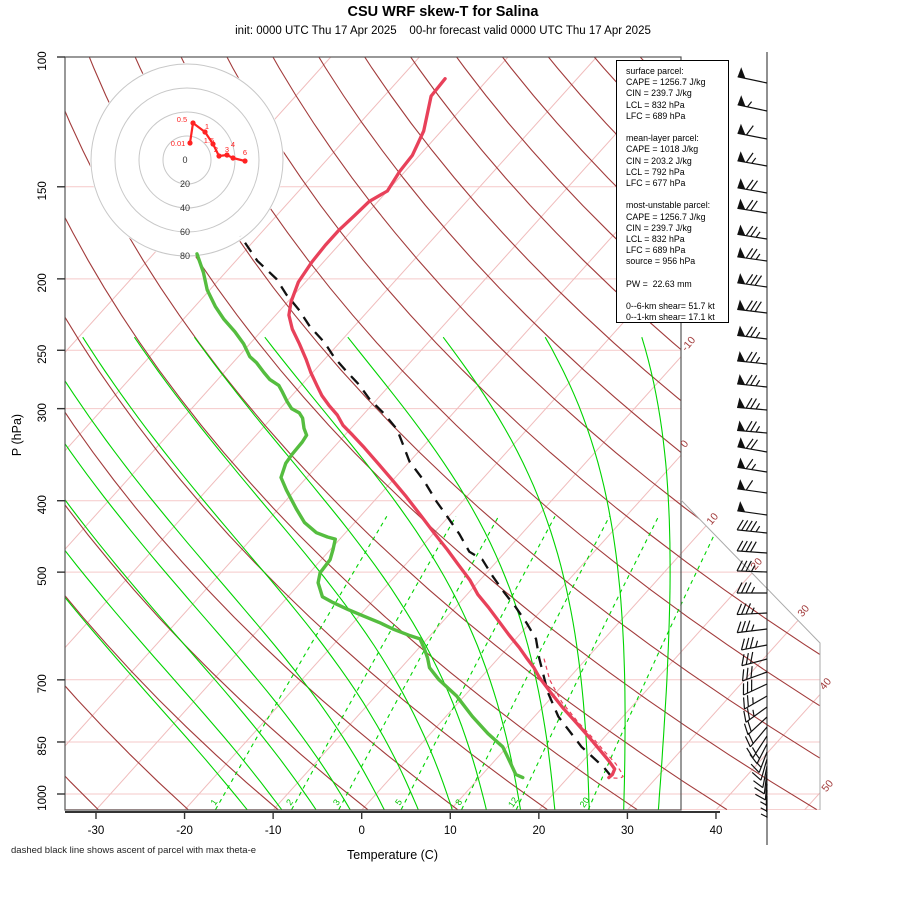  What do you see at coordinates (398, 802) in the screenshot?
I see `mixing-ratio-label: 5` at bounding box center [398, 802].